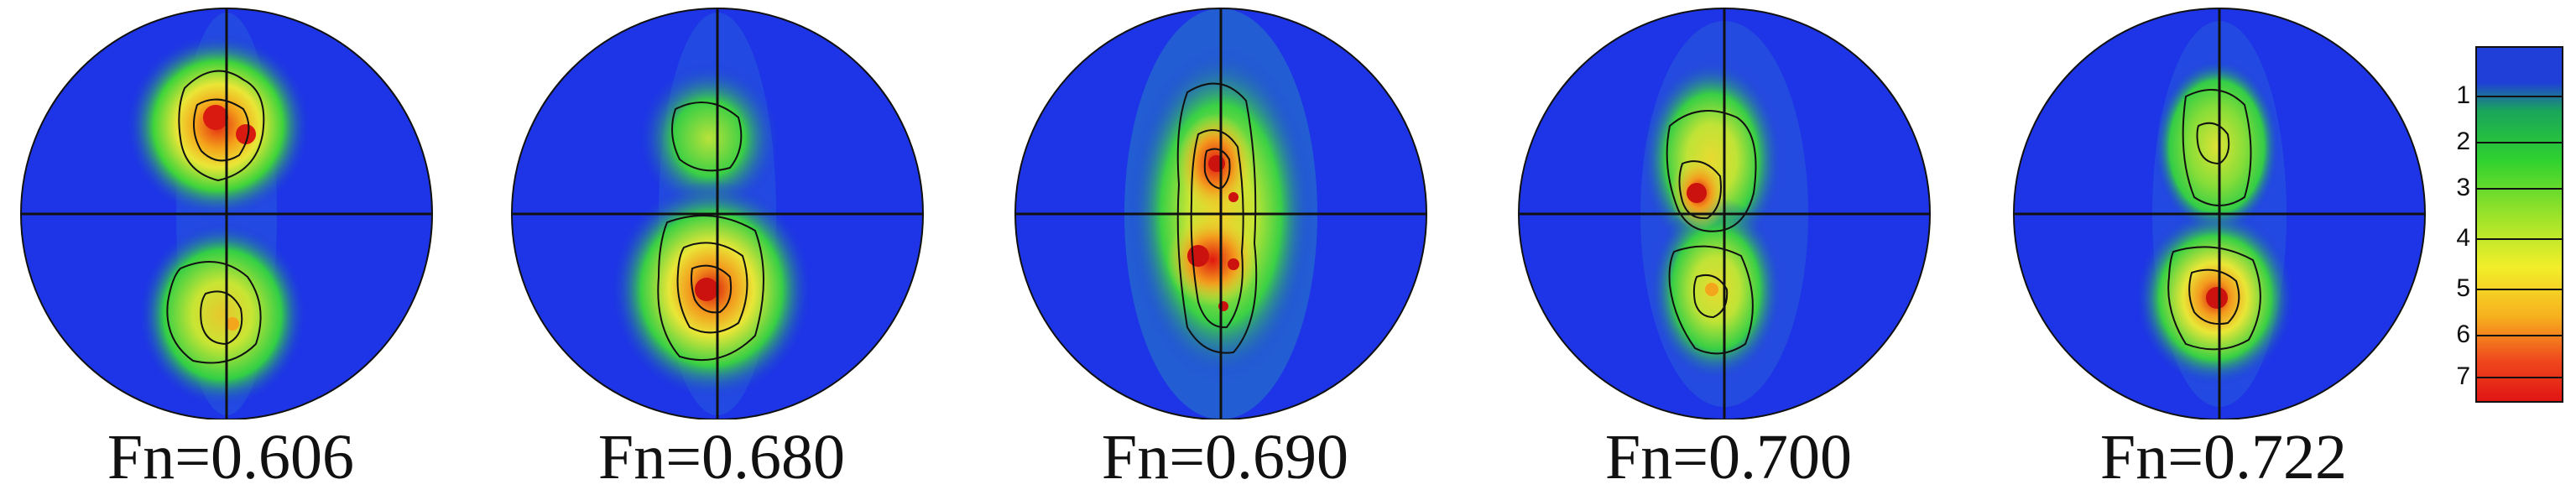 Image resolution: width=2576 pixels, height=495 pixels. What do you see at coordinates (2463, 334) in the screenshot?
I see `colorbar-tick-6: 6` at bounding box center [2463, 334].